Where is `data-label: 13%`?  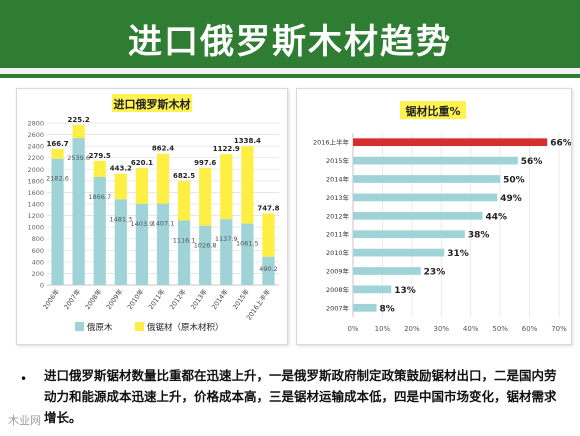 data-label: 13% is located at coordinates (405, 291).